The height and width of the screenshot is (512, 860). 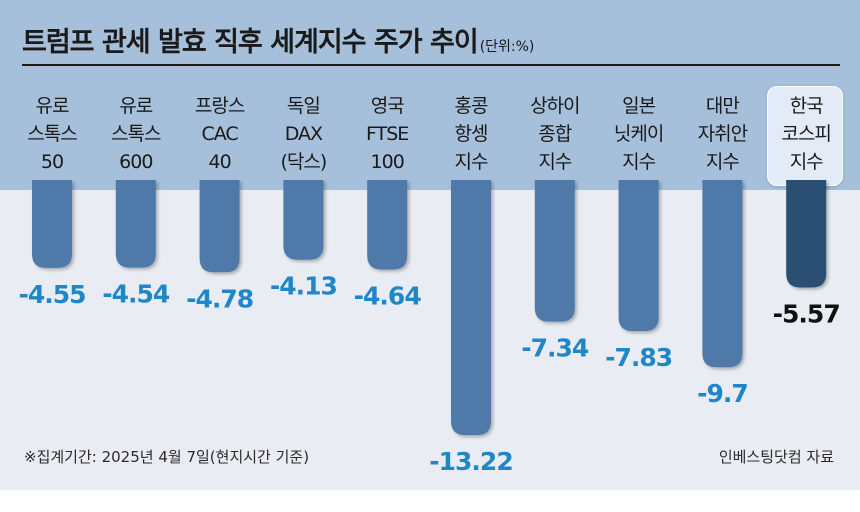 I want to click on highlight-box, so click(x=805, y=136).